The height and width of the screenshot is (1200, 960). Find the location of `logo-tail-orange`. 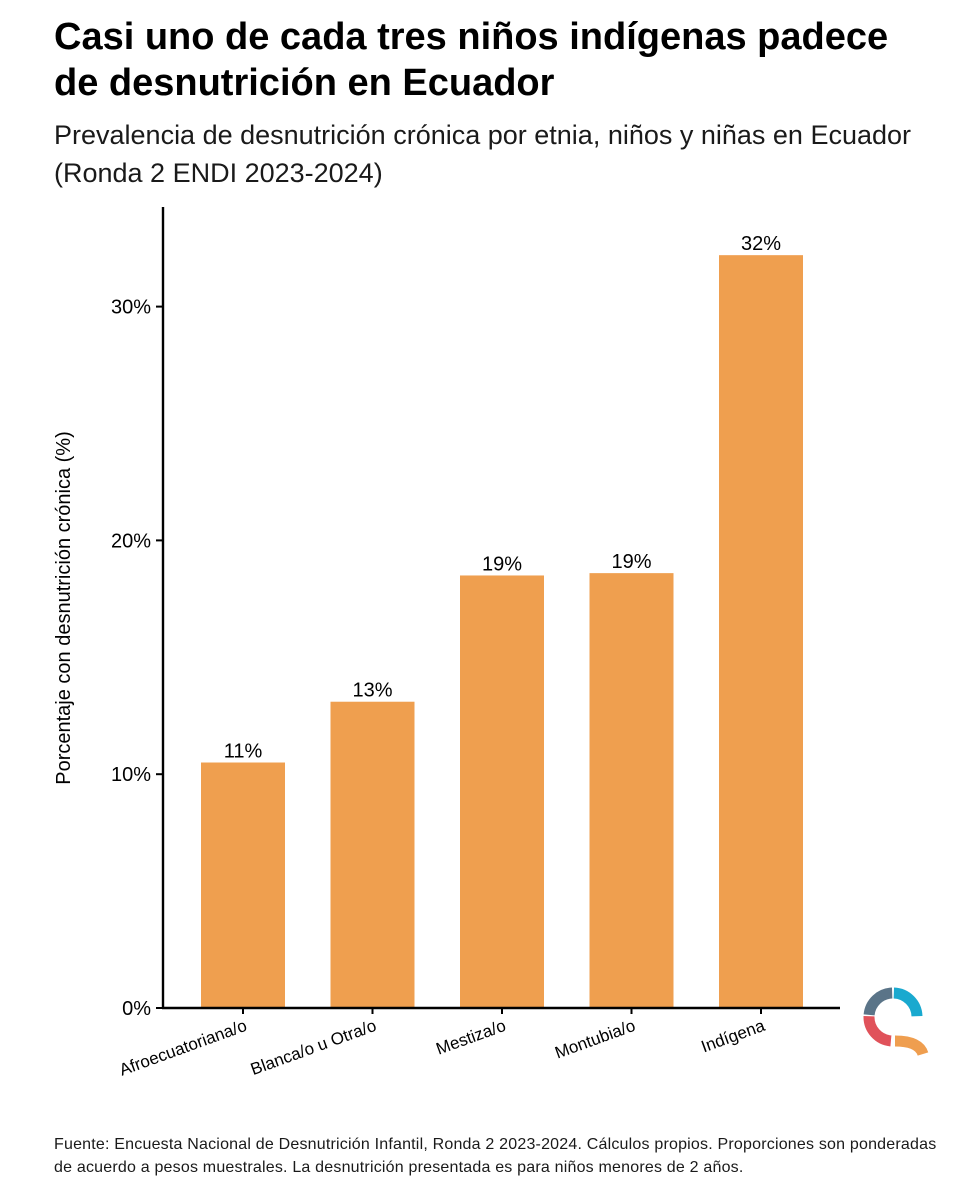

logo-tail-orange is located at coordinates (911, 1046).